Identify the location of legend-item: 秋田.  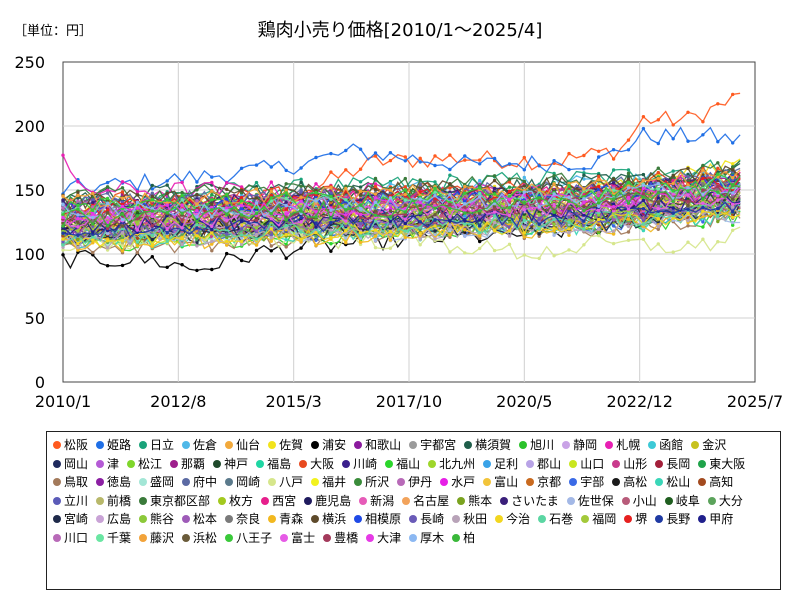
(469, 519).